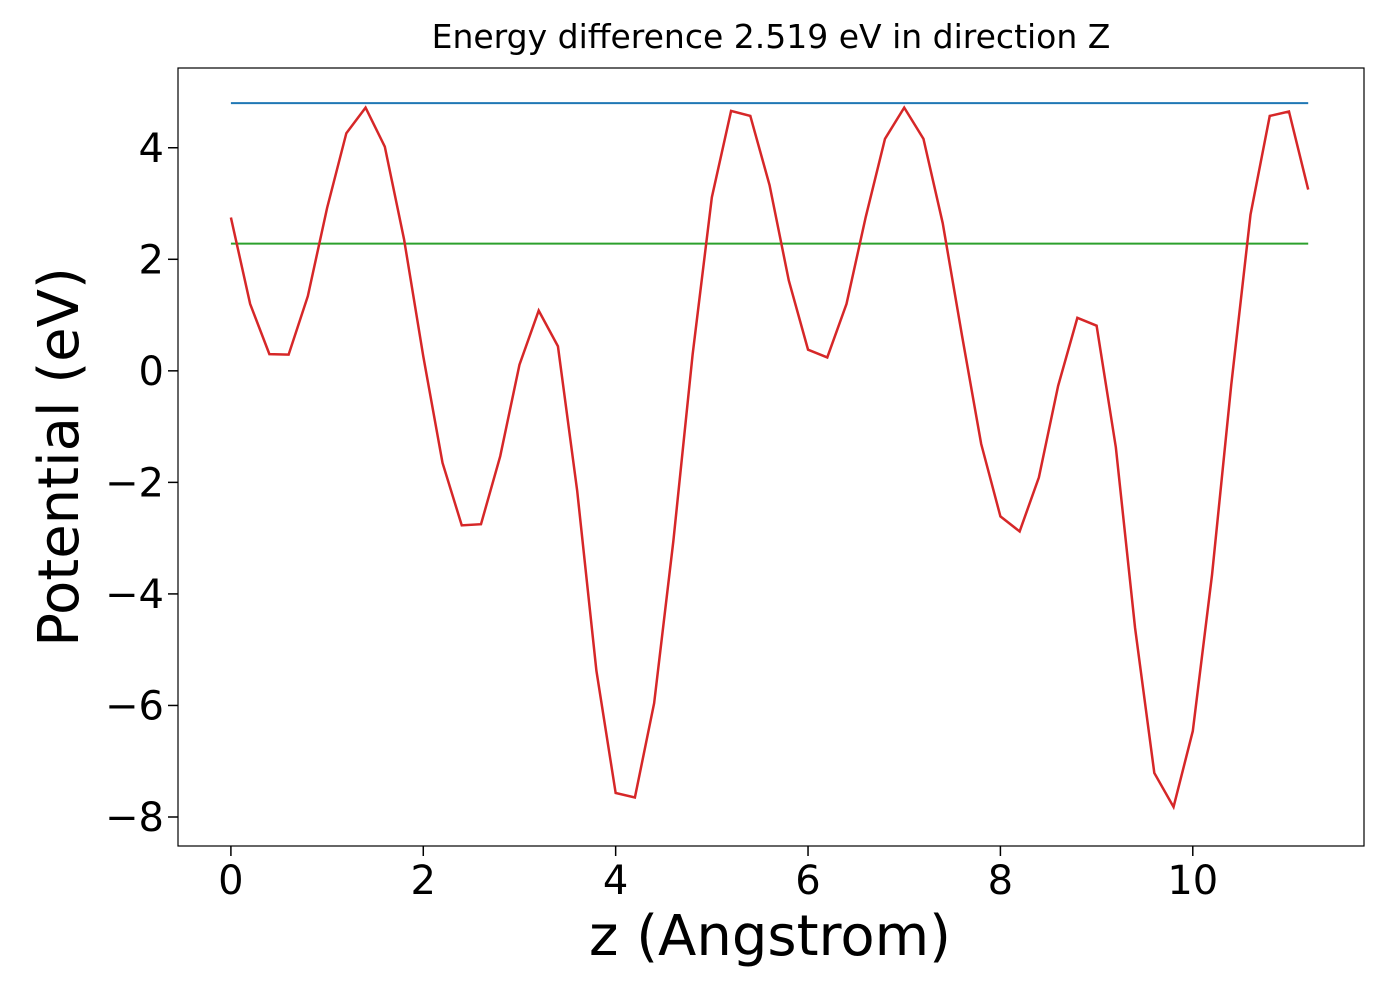 The image size is (1400, 1000). Describe the element at coordinates (770, 936) in the screenshot. I see `x-axis-label: z (Angstrom)` at that location.